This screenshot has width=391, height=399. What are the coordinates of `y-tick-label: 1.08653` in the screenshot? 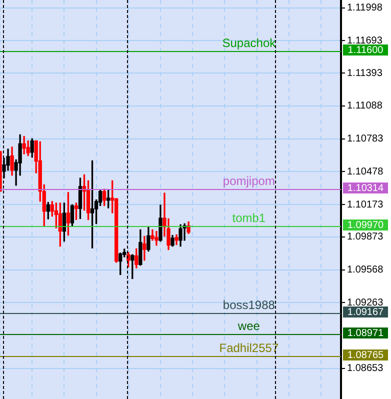 It's located at (365, 368).